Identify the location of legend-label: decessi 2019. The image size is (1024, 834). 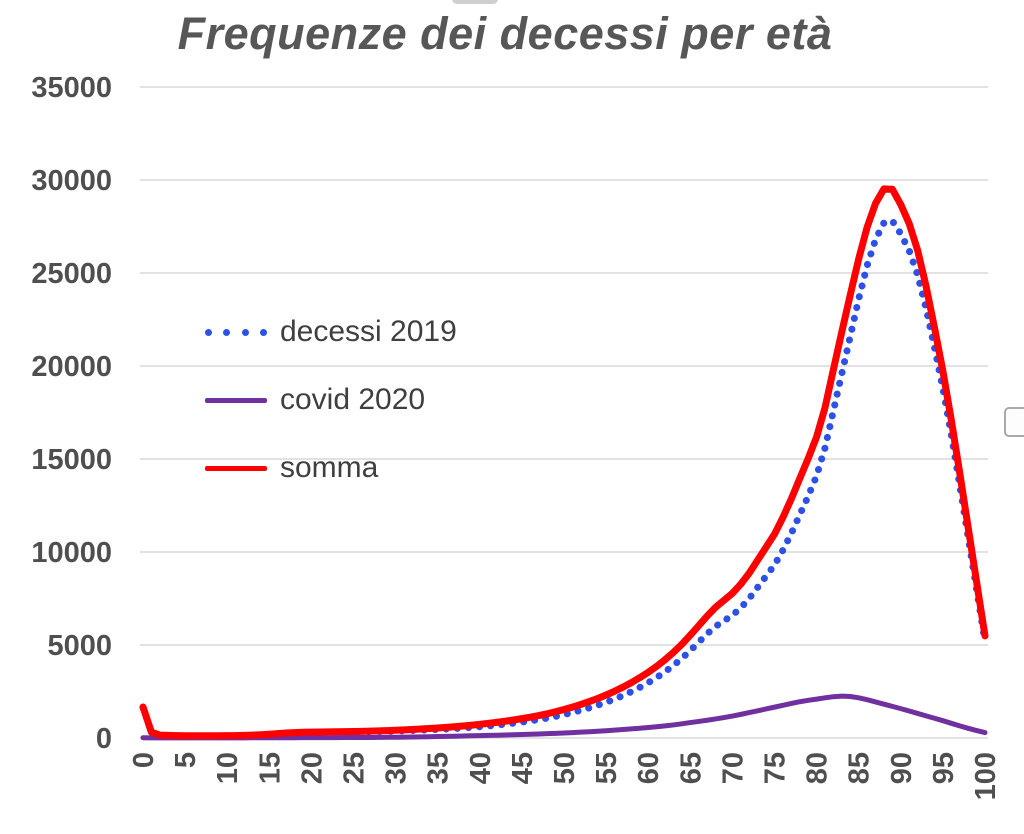
(368, 331).